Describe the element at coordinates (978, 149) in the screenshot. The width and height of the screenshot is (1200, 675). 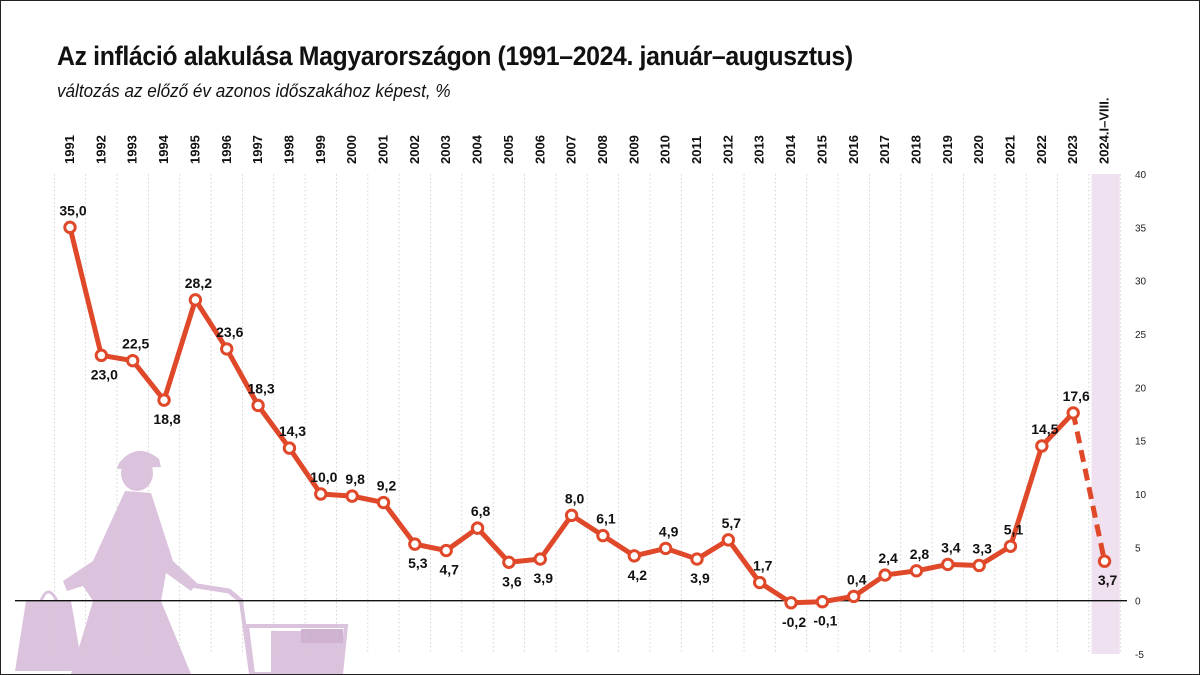
I see `year-label: 2020` at that location.